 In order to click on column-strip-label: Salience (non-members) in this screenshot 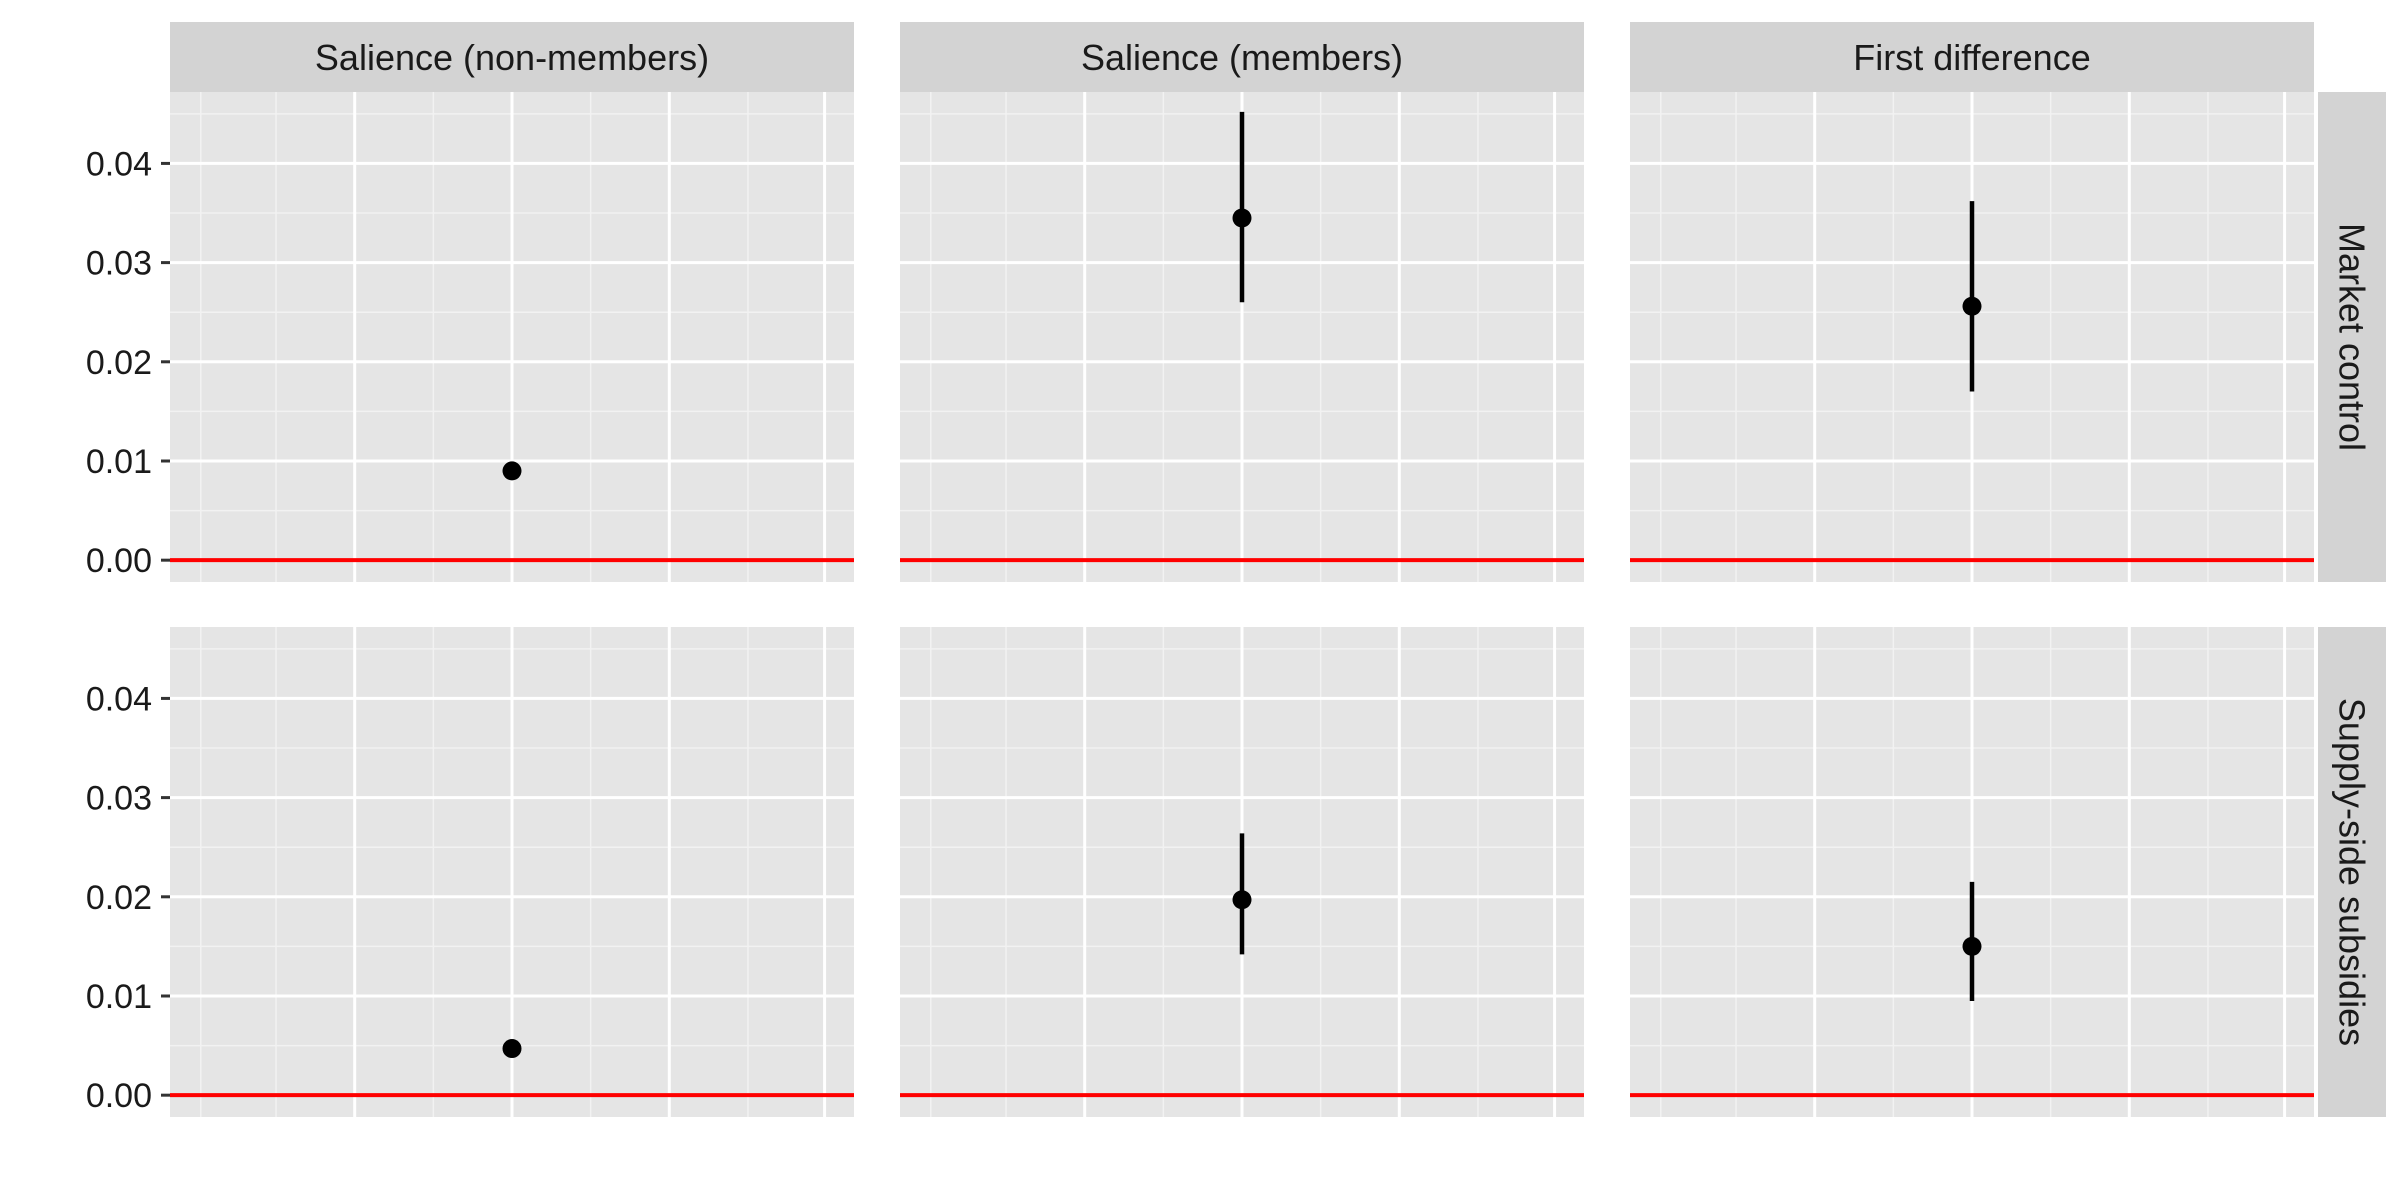, I will do `click(512, 57)`.